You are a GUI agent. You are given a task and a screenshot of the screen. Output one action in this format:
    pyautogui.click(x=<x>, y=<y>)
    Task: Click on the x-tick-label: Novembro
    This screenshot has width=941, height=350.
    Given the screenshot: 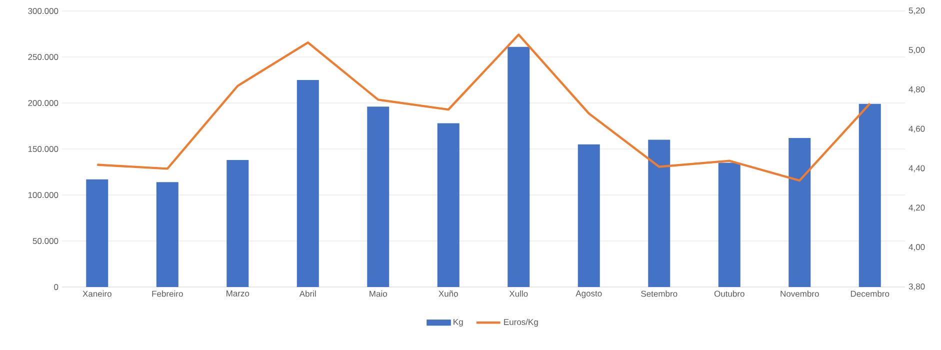 What is the action you would take?
    pyautogui.click(x=799, y=293)
    